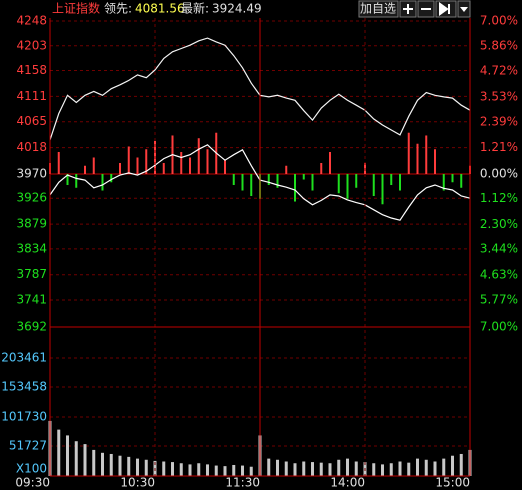  What do you see at coordinates (24, 358) in the screenshot?
I see `y-tick-label: 203461` at bounding box center [24, 358].